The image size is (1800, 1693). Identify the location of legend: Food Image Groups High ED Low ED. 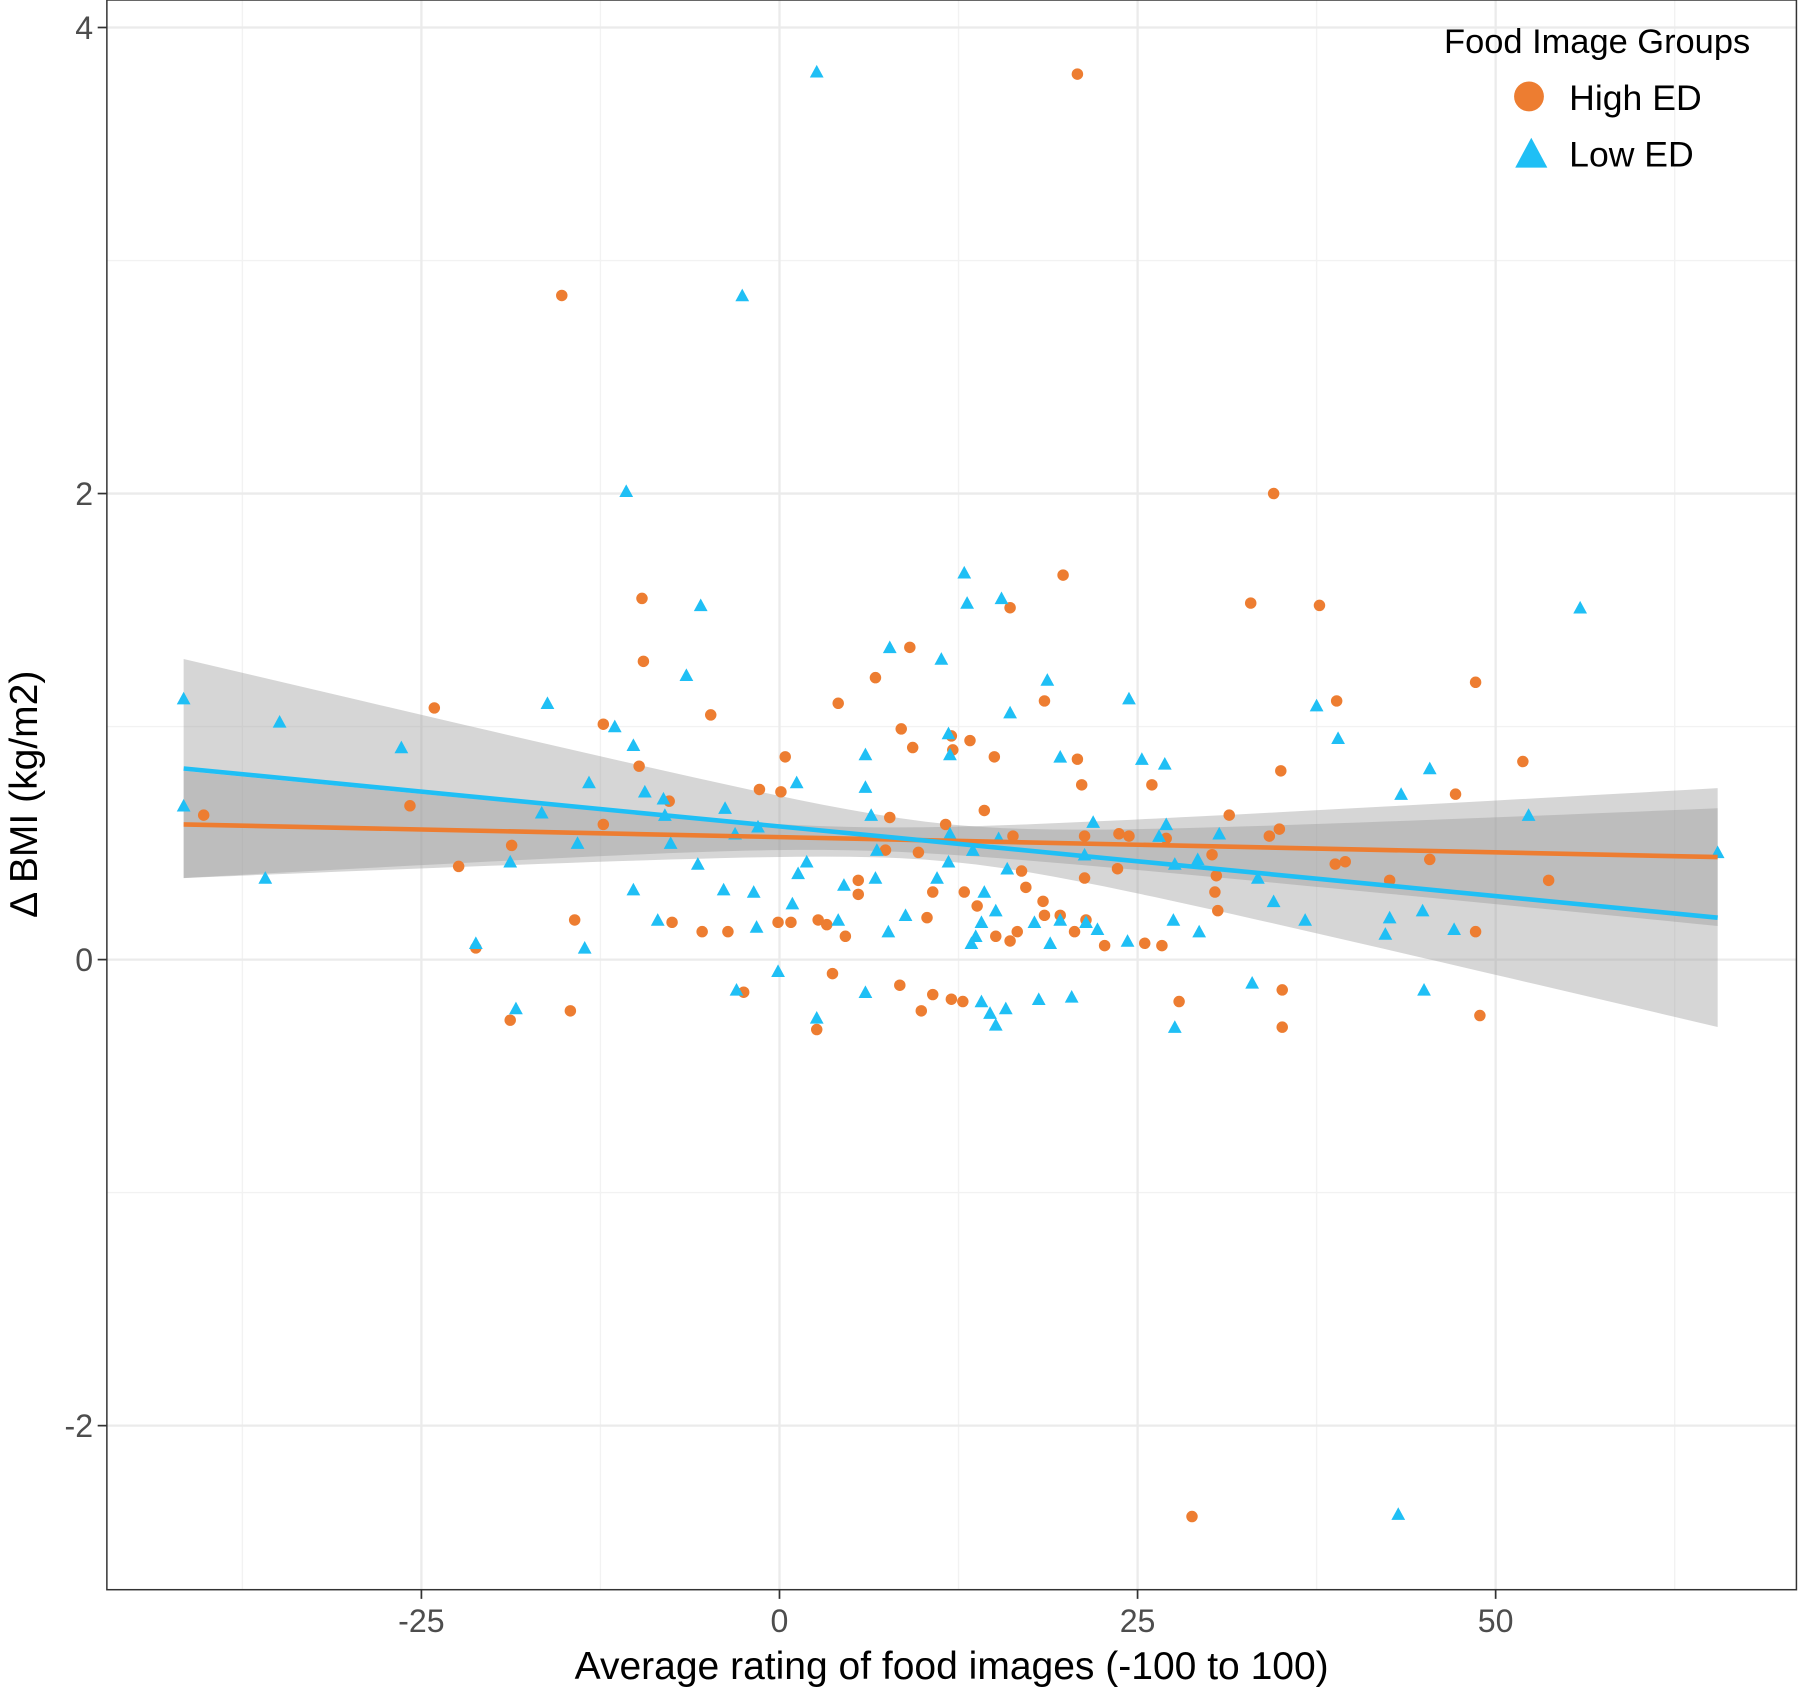
(1597, 99).